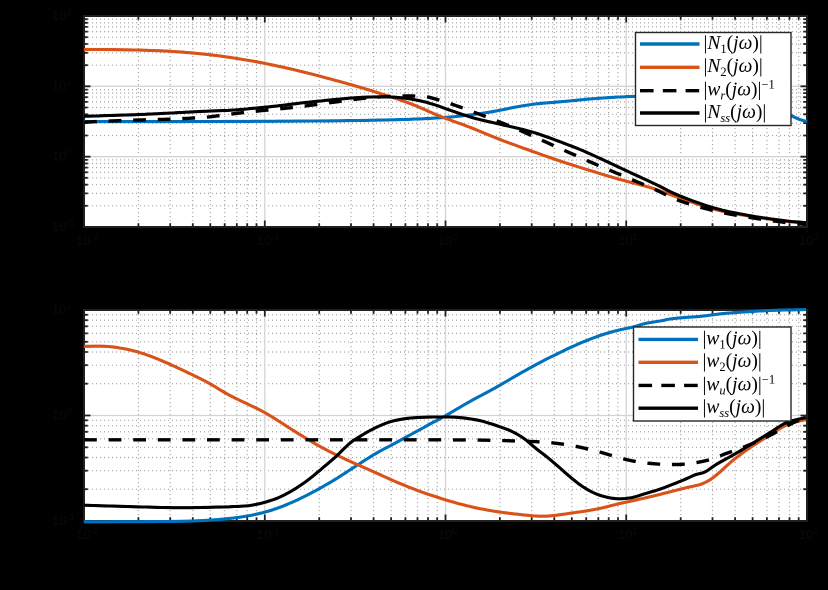  Describe the element at coordinates (735, 113) in the screenshot. I see `svg-text: |Nss(jω)|` at that location.